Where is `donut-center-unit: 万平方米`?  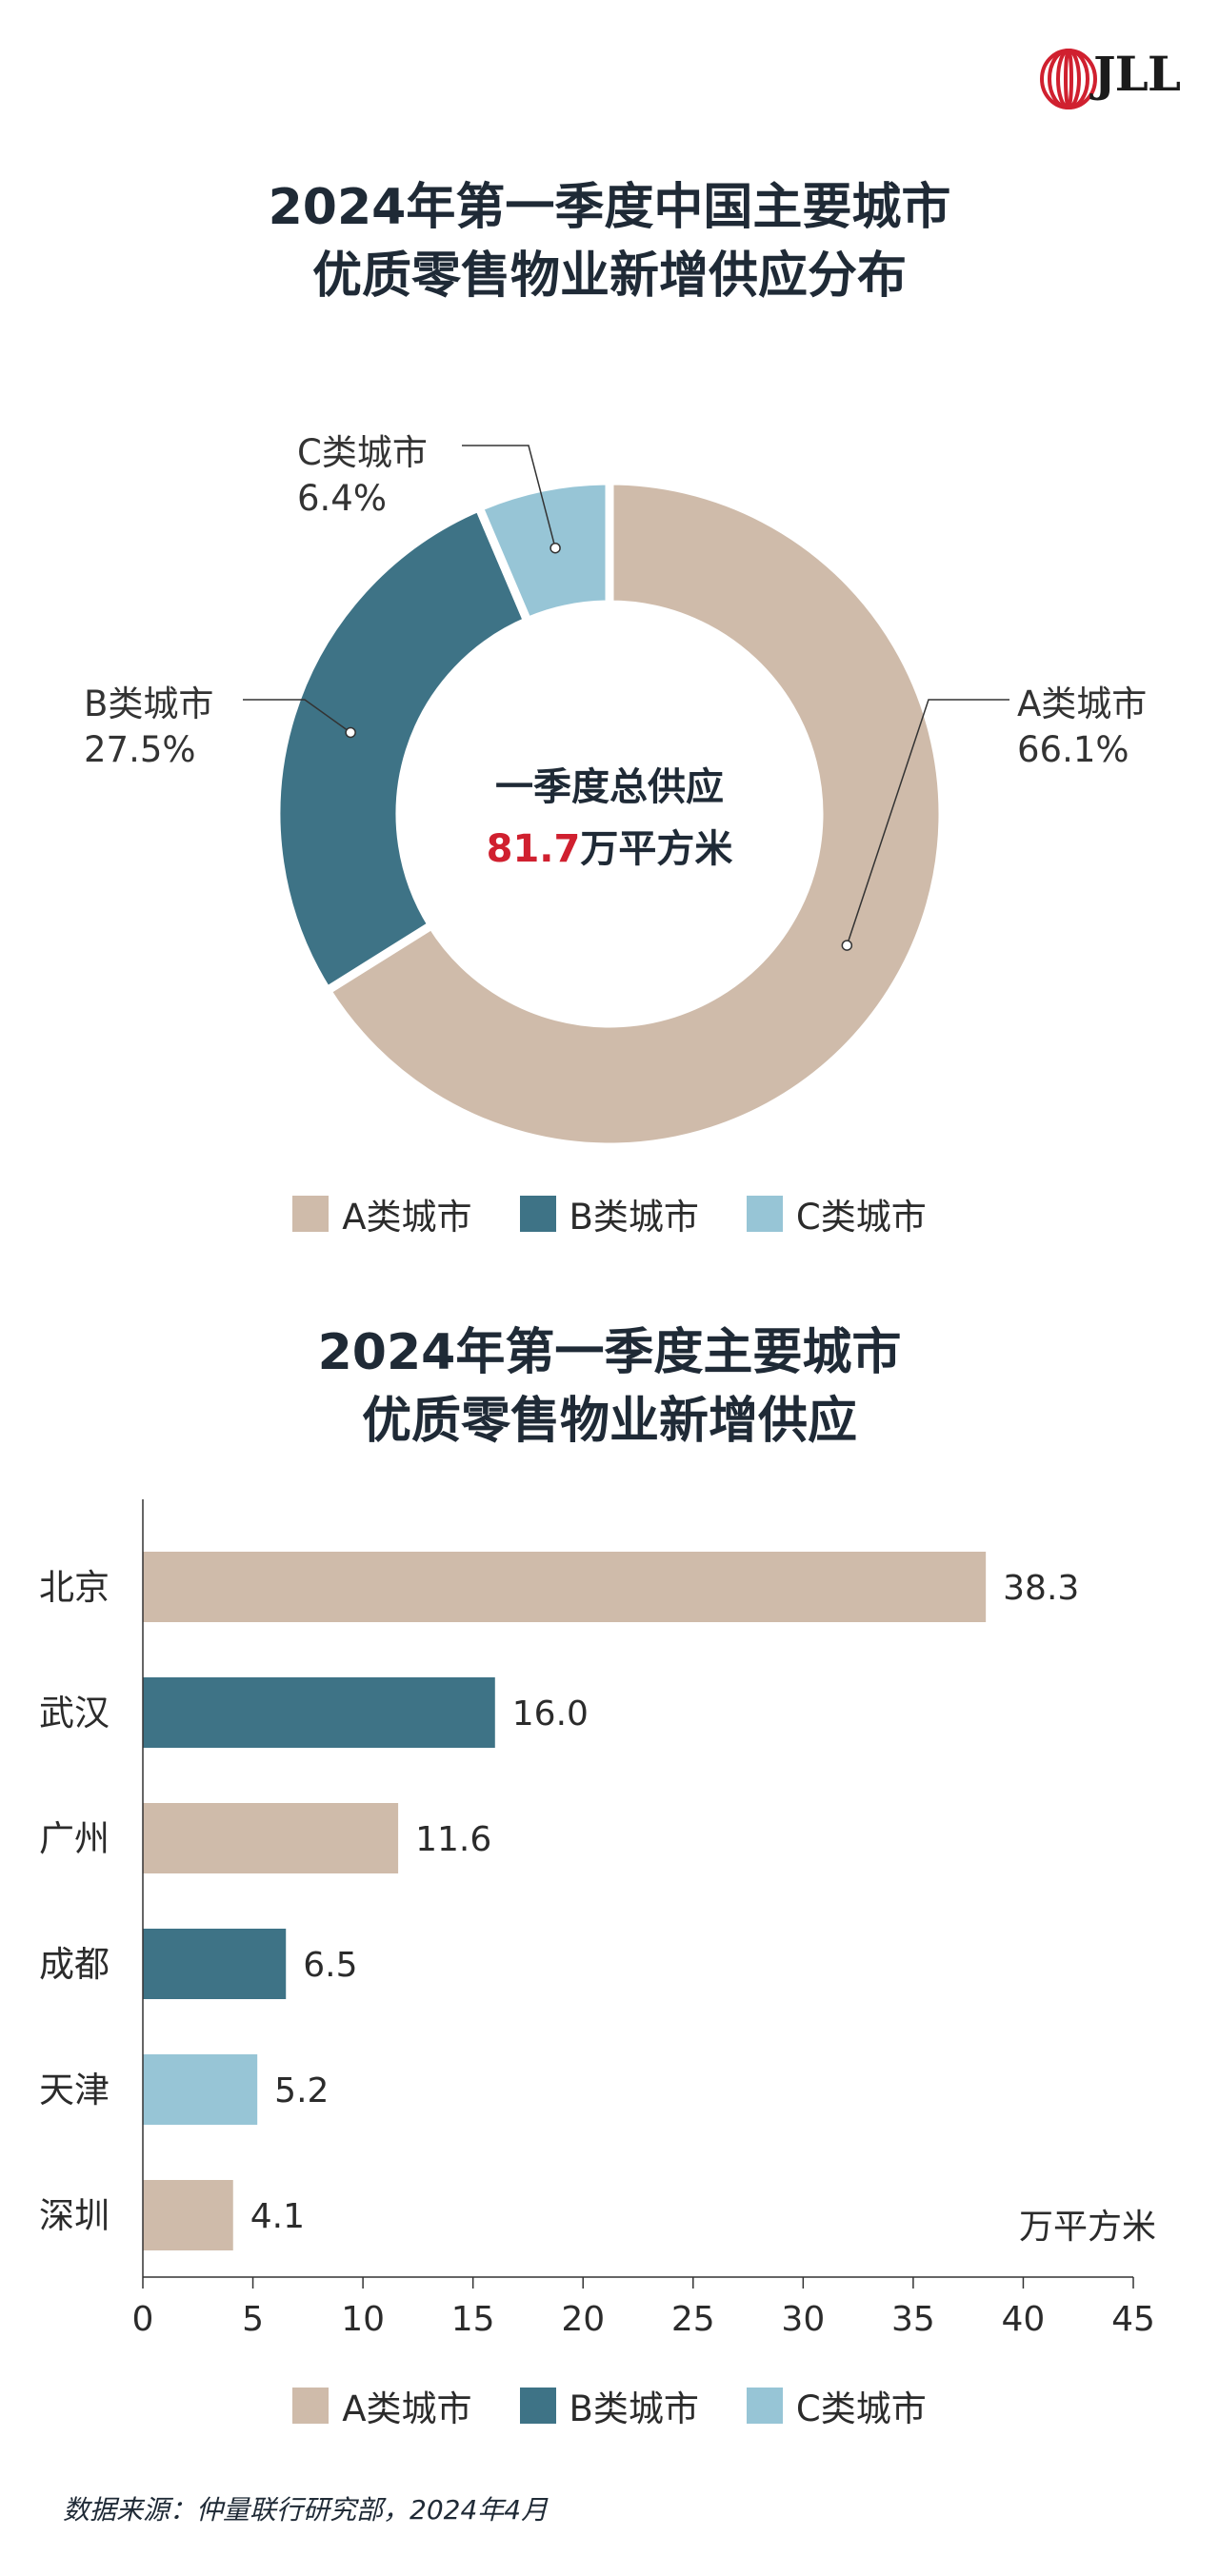
donut-center-unit: 万平方米 is located at coordinates (656, 849).